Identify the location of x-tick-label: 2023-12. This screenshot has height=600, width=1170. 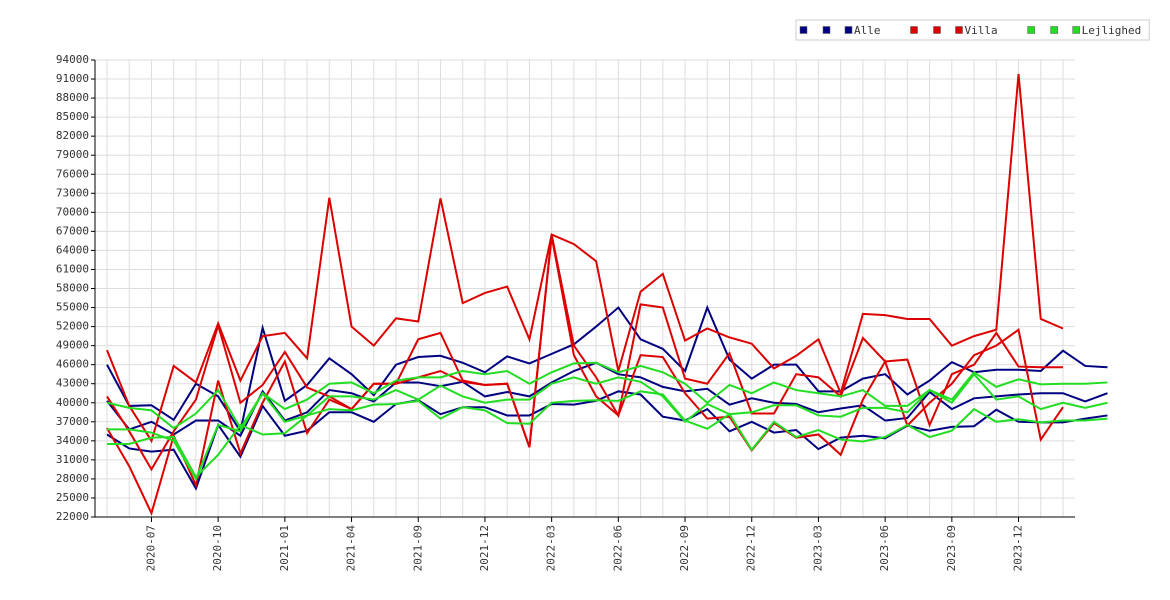
(1018, 548).